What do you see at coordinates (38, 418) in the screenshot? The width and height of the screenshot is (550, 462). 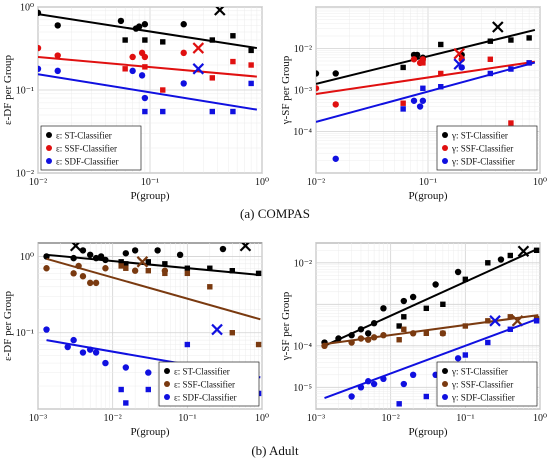 I see `x-tick-label: 10⁻³` at bounding box center [38, 418].